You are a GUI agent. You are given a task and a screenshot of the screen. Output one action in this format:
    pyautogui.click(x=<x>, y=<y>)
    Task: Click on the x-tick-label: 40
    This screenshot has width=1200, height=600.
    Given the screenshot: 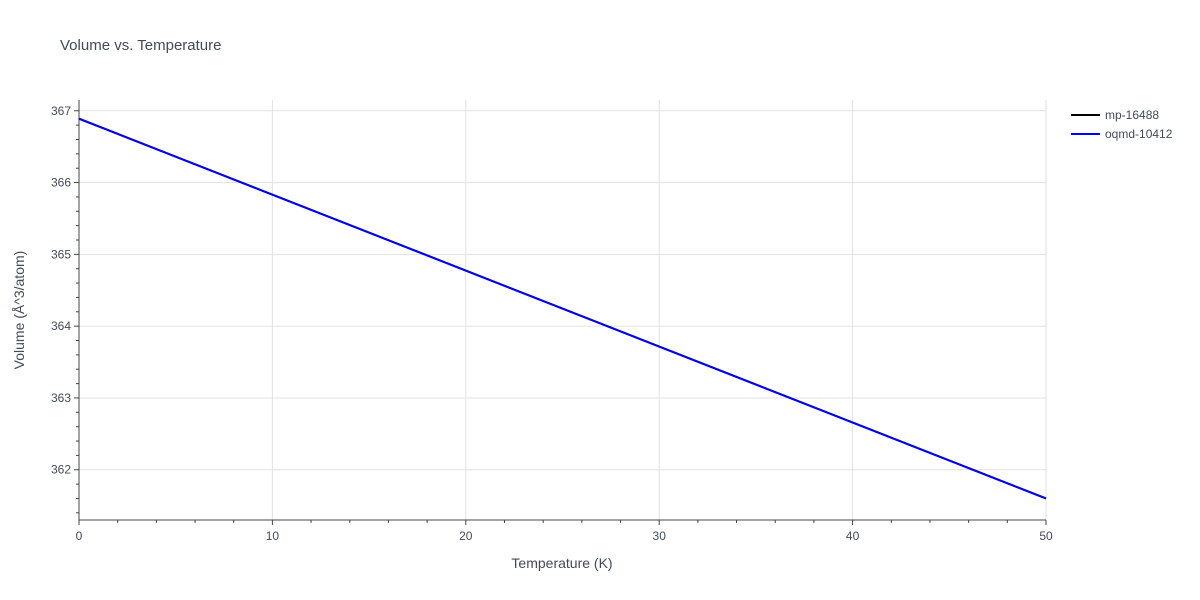 What is the action you would take?
    pyautogui.click(x=853, y=536)
    